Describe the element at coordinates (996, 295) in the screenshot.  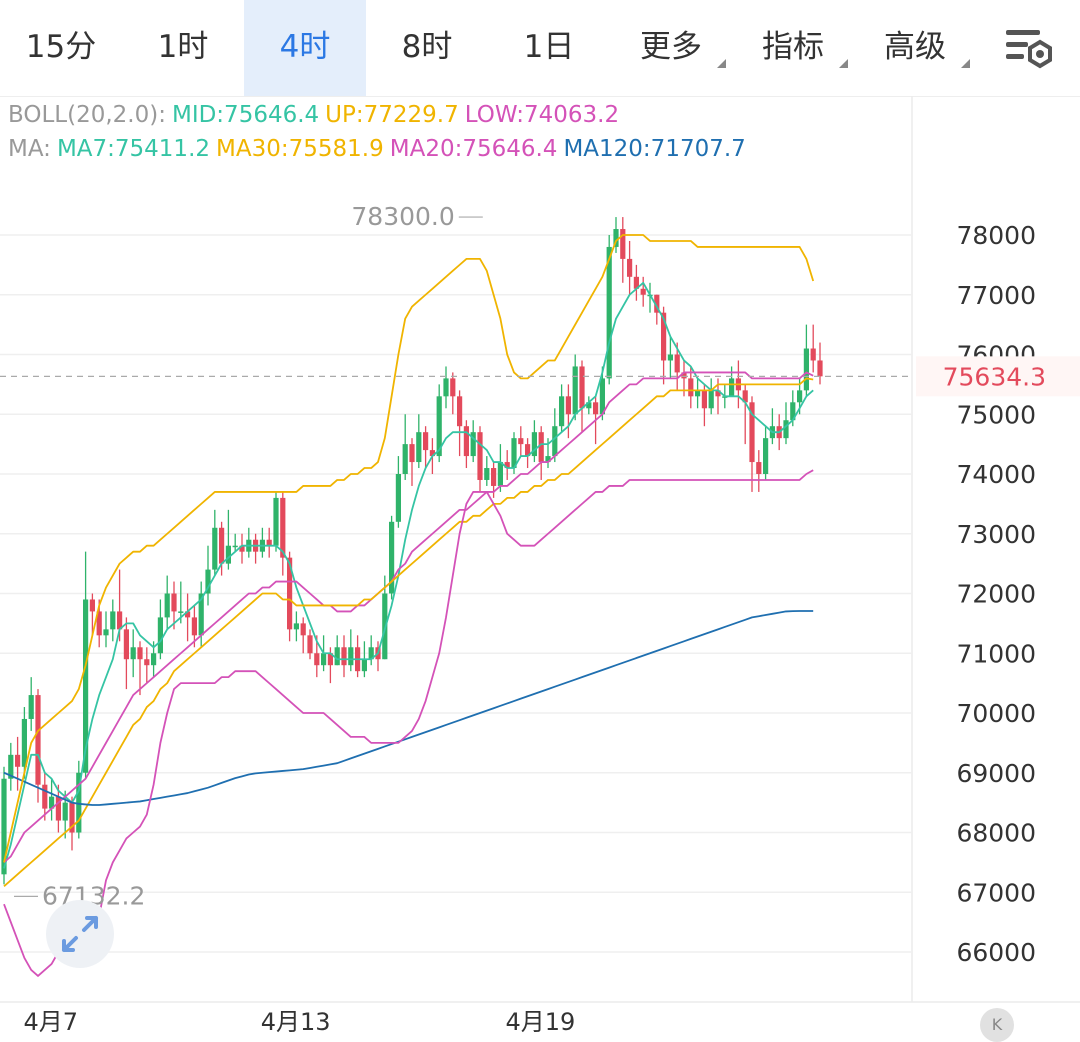
I see `y-tick-label: 77000` at that location.